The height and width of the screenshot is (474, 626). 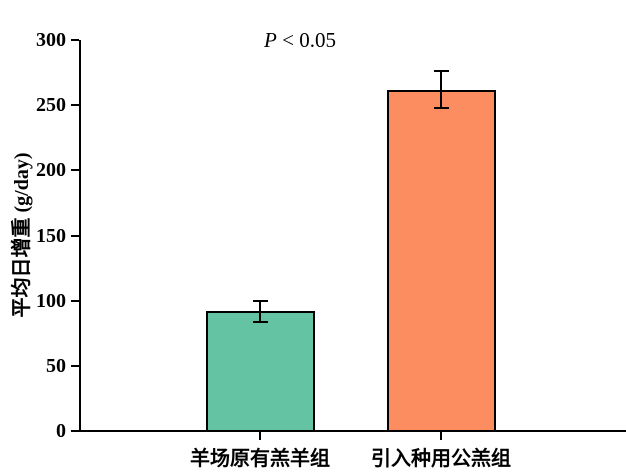 I want to click on p-value-text: < 0.05, so click(x=306, y=40).